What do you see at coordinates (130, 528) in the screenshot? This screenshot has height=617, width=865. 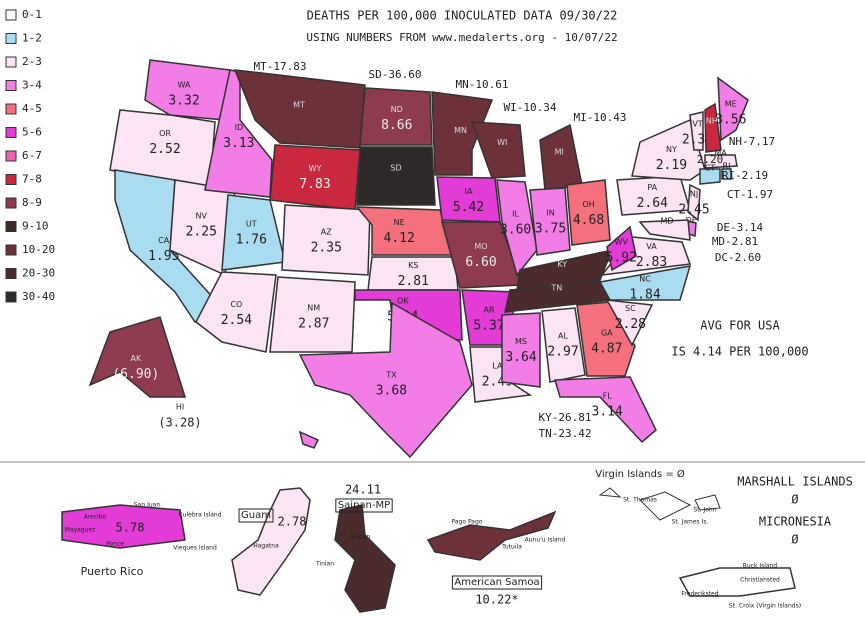 I see `territory-value: 5.78` at bounding box center [130, 528].